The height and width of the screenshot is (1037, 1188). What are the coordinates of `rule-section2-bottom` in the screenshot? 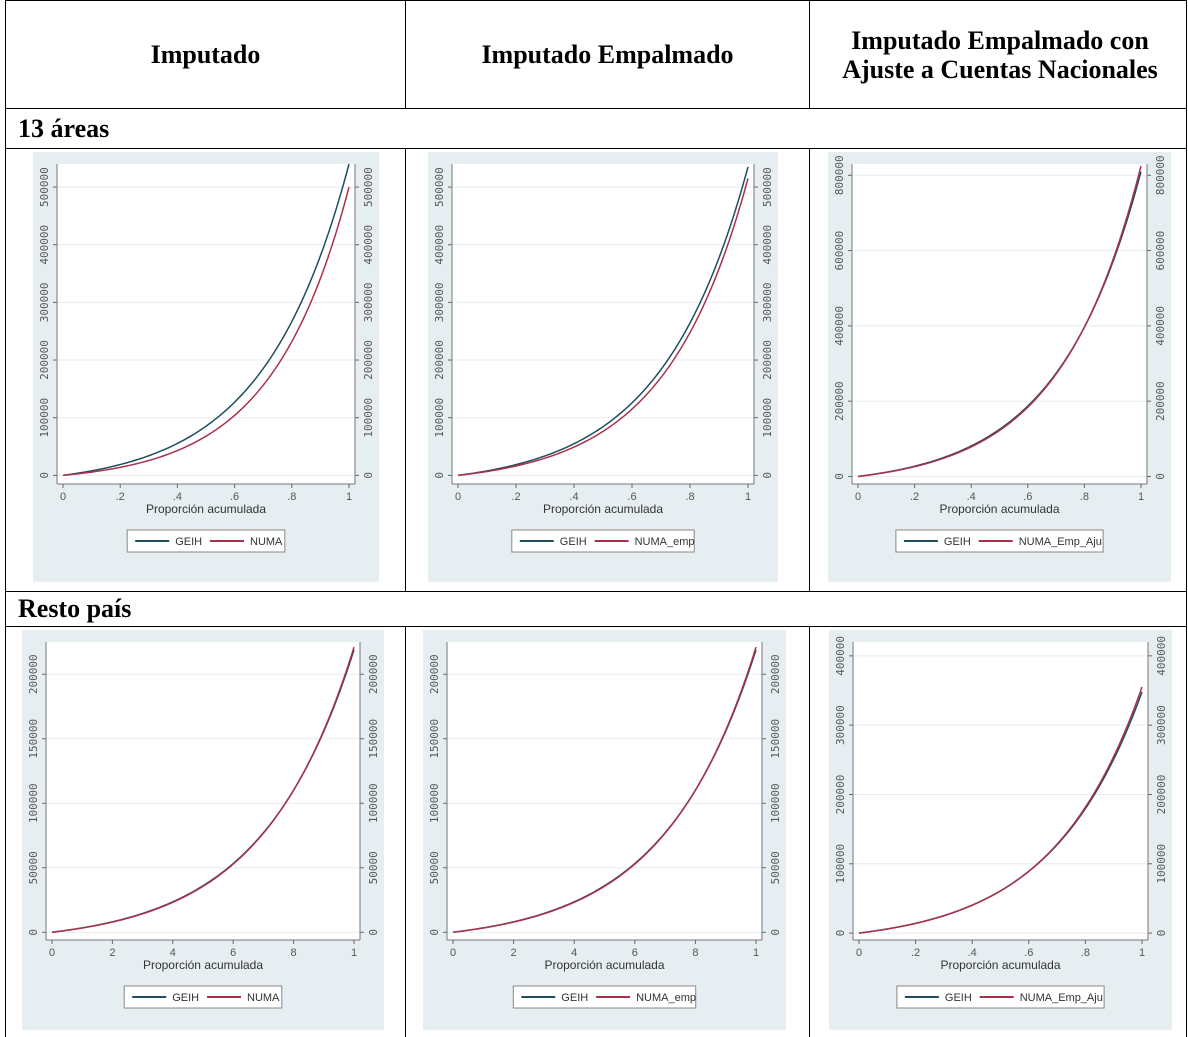 It's located at (595, 626).